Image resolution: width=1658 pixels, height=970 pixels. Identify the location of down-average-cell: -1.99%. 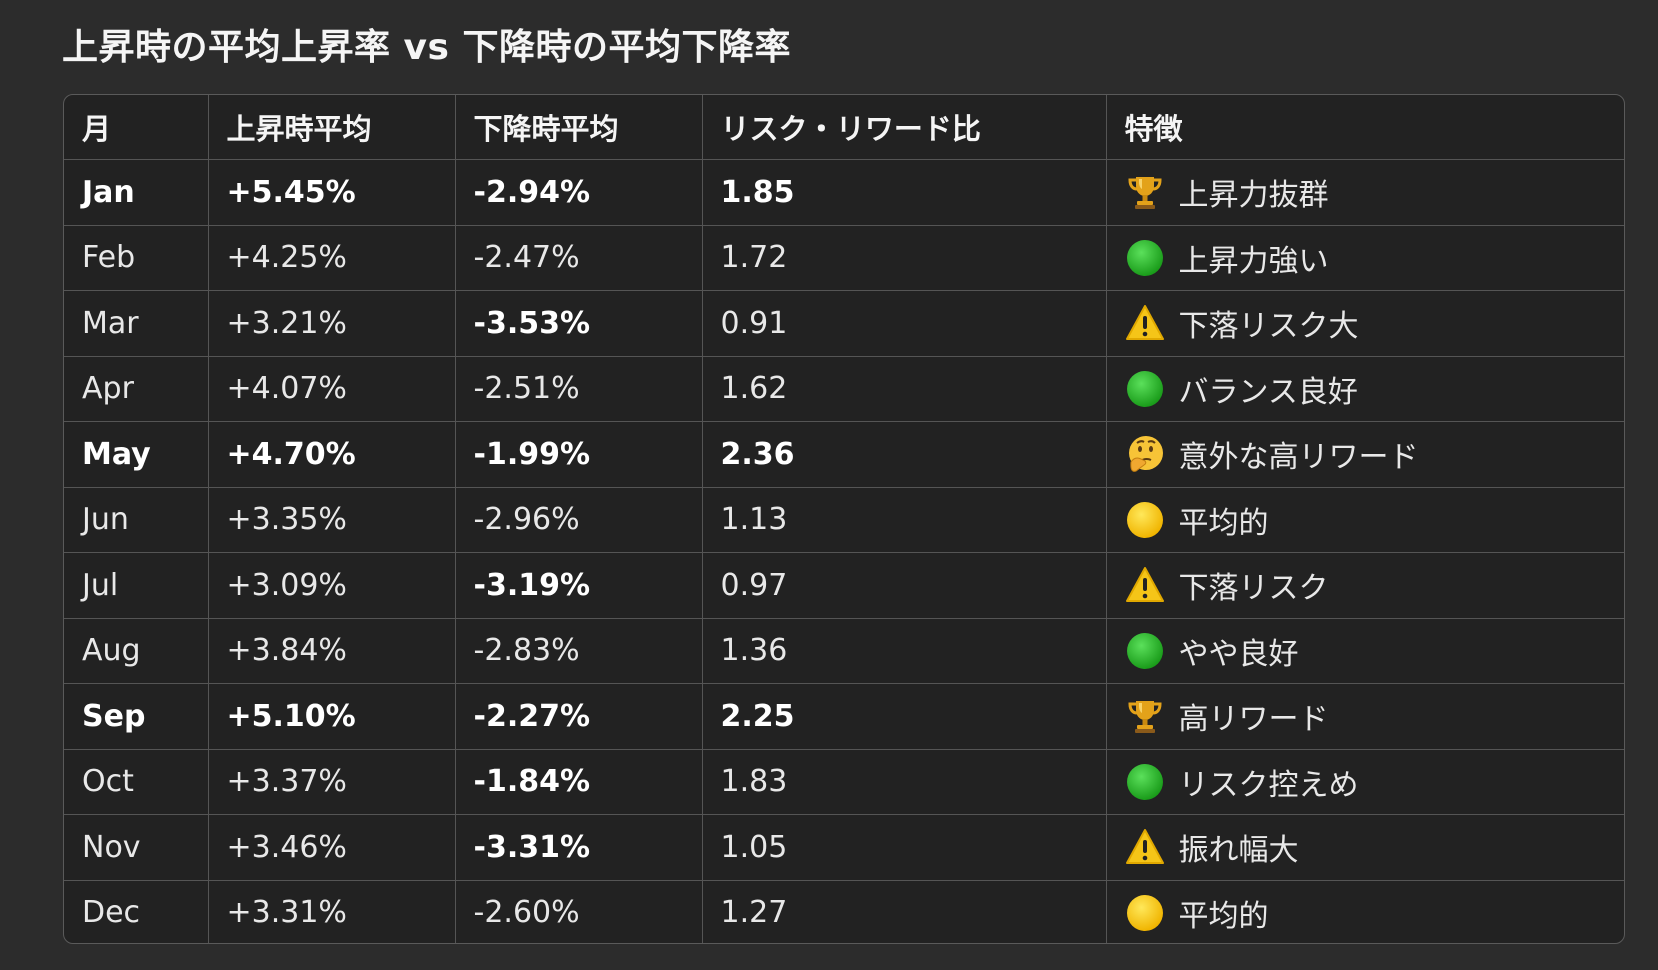
(579, 454).